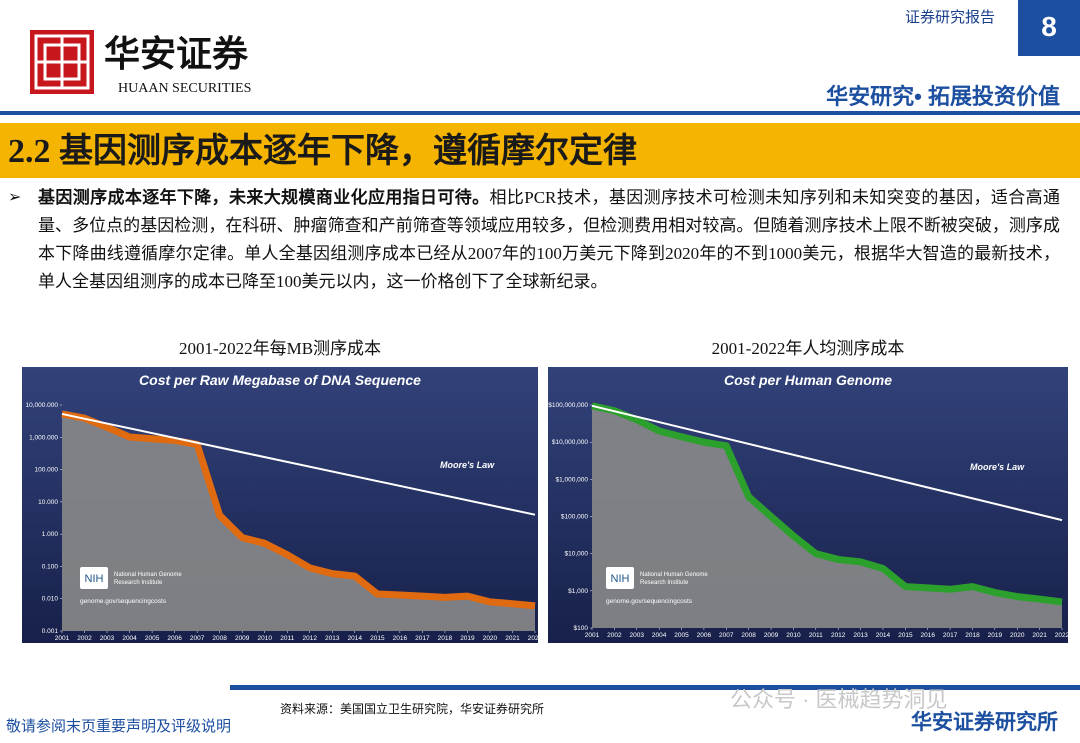 This screenshot has width=1080, height=743. What do you see at coordinates (578, 591) in the screenshot?
I see `y-tick-label: $1,000` at bounding box center [578, 591].